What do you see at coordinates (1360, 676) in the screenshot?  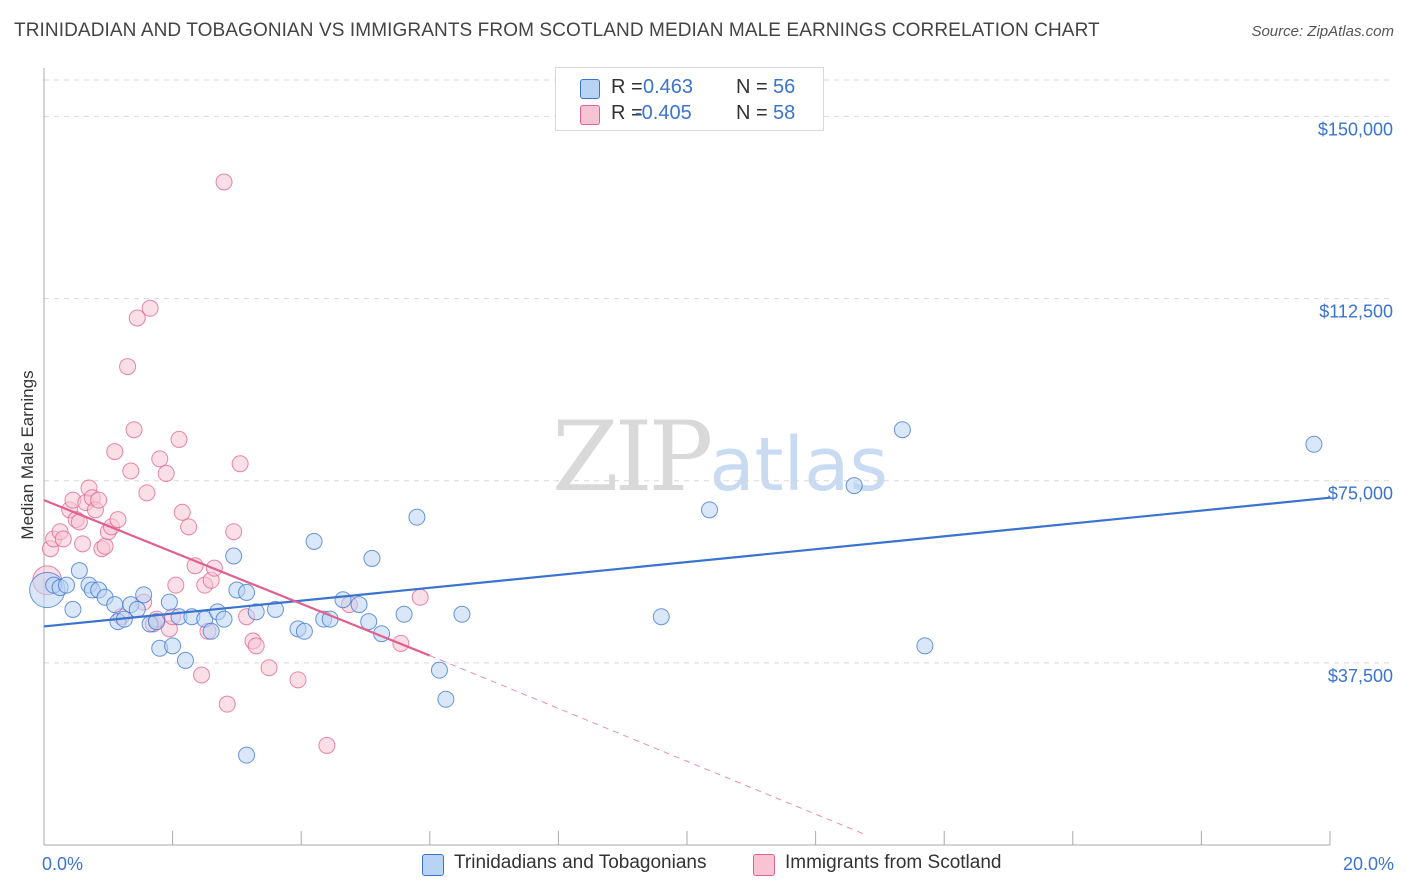 I see `y-tick-label: $37,500` at bounding box center [1360, 676].